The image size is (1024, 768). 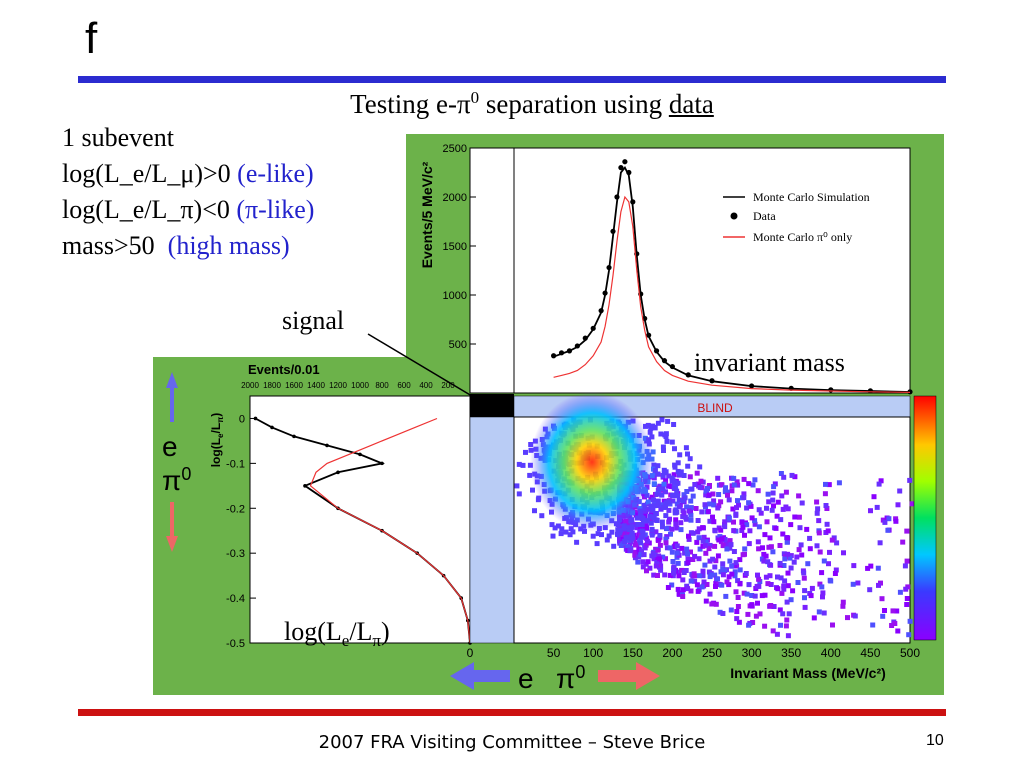 I want to click on pi-glyph-left: π, so click(x=171, y=480).